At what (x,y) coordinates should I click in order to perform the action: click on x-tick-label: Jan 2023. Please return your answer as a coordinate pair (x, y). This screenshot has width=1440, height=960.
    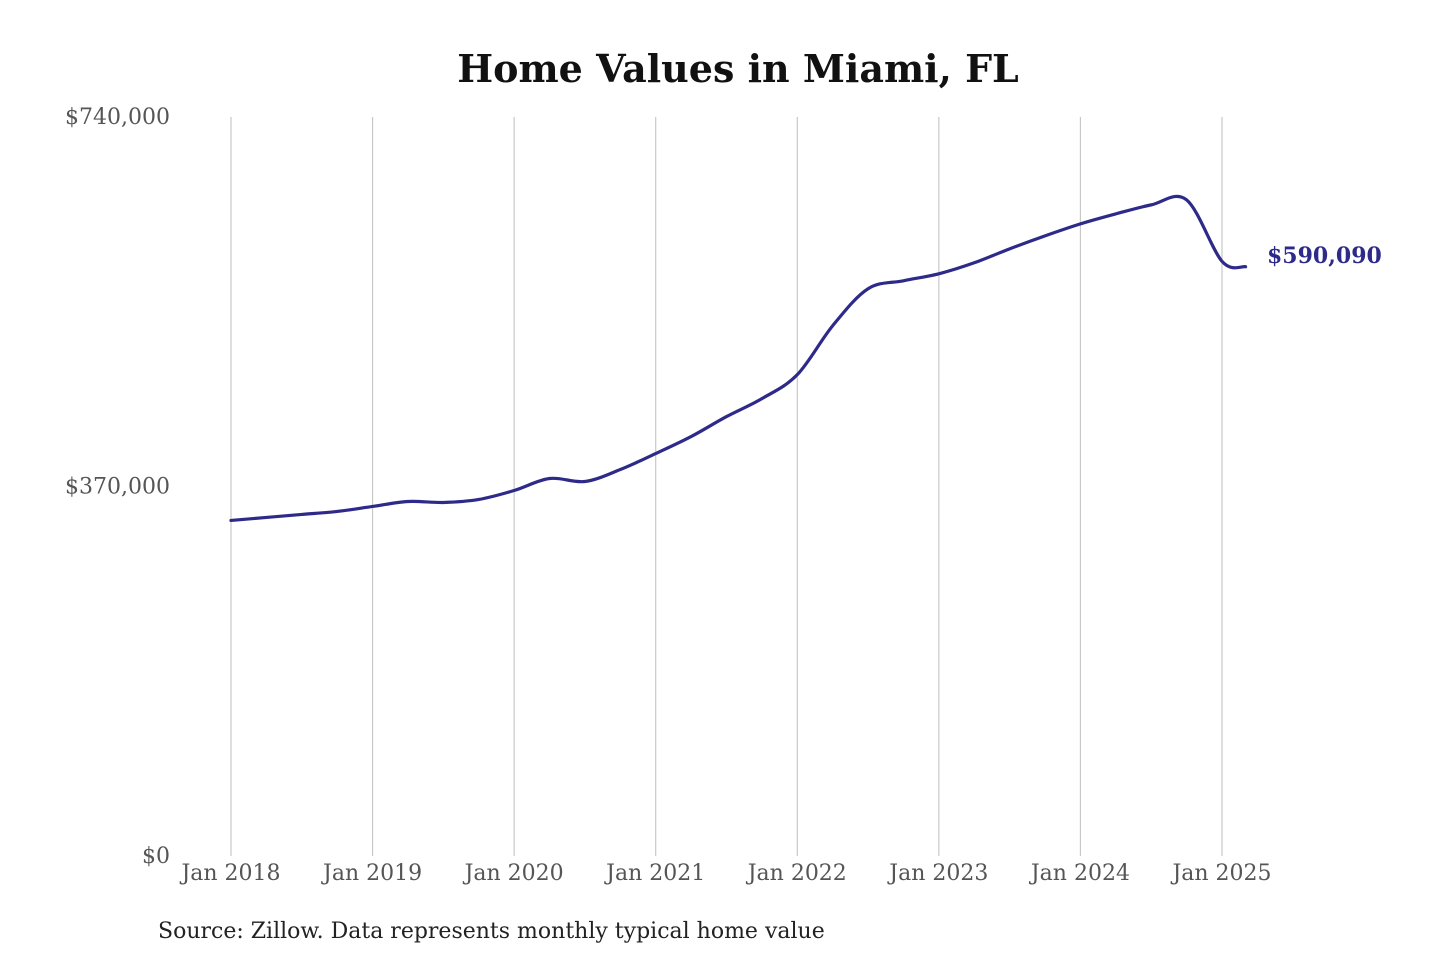
    Looking at the image, I should click on (937, 873).